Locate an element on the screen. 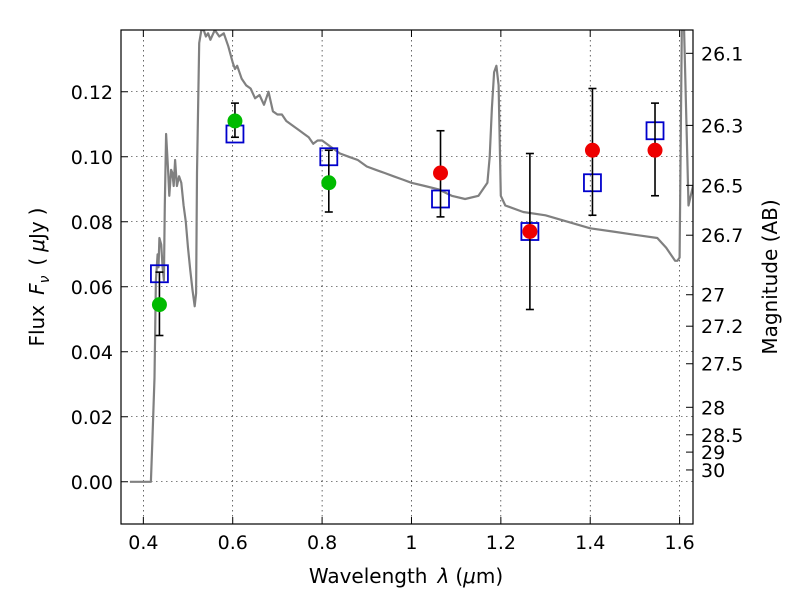  y2-tick-label: 27 is located at coordinates (713, 296).